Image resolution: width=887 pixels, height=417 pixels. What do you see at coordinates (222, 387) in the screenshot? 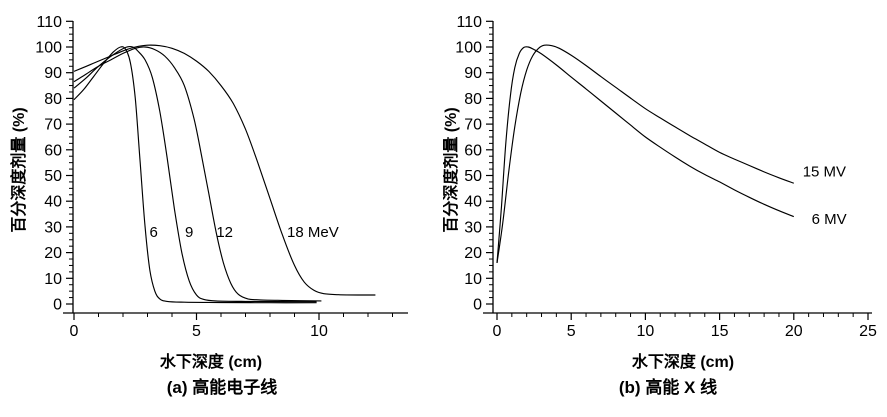
I see `panel-caption: (a) 高能电子线` at bounding box center [222, 387].